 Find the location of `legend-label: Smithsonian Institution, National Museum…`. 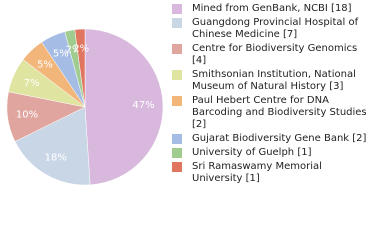

legend-label: Smithsonian Institution, National Museum… is located at coordinates (274, 80).